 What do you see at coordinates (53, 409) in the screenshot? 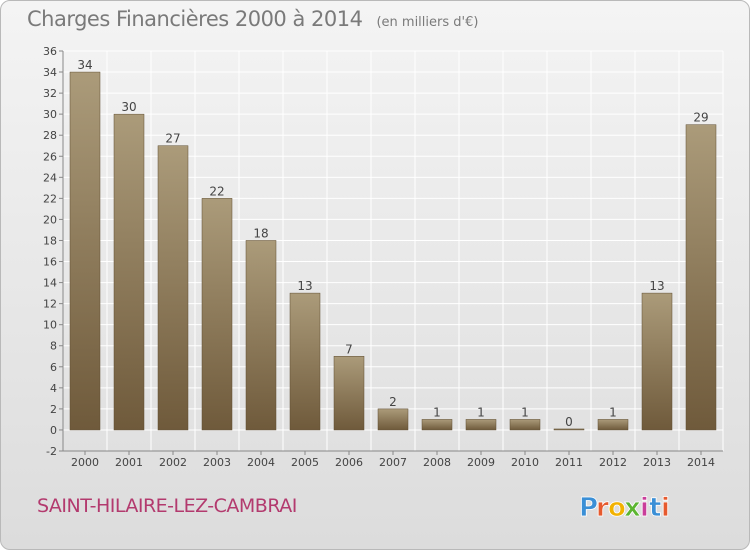
I see `y-tick-label: 2` at bounding box center [53, 409].